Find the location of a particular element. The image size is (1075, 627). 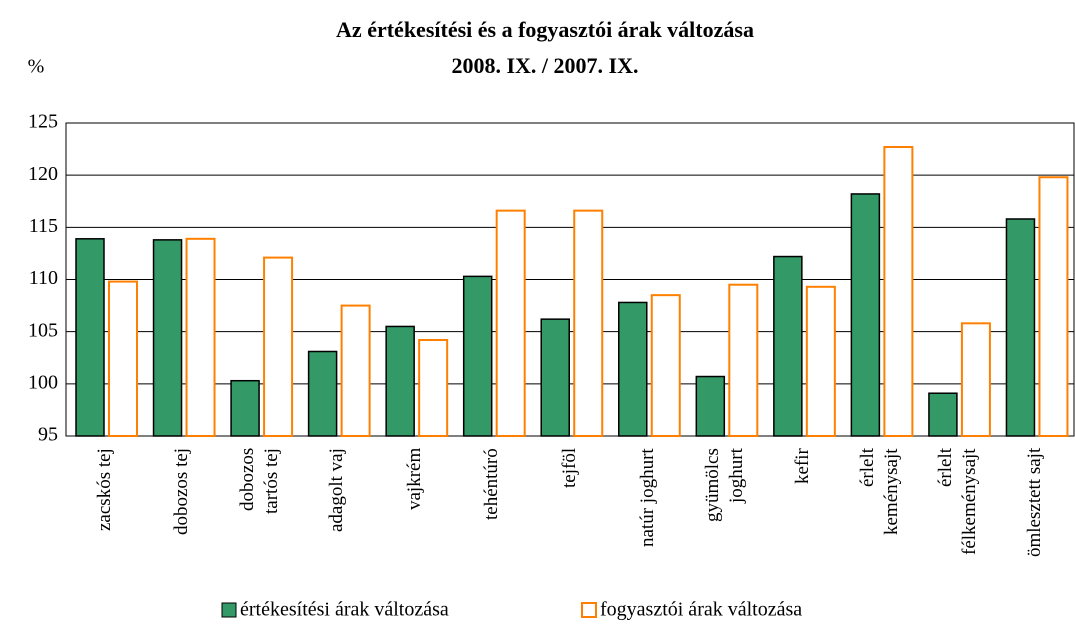

x-tick-label: ömlesztett sajt is located at coordinates (1035, 503).